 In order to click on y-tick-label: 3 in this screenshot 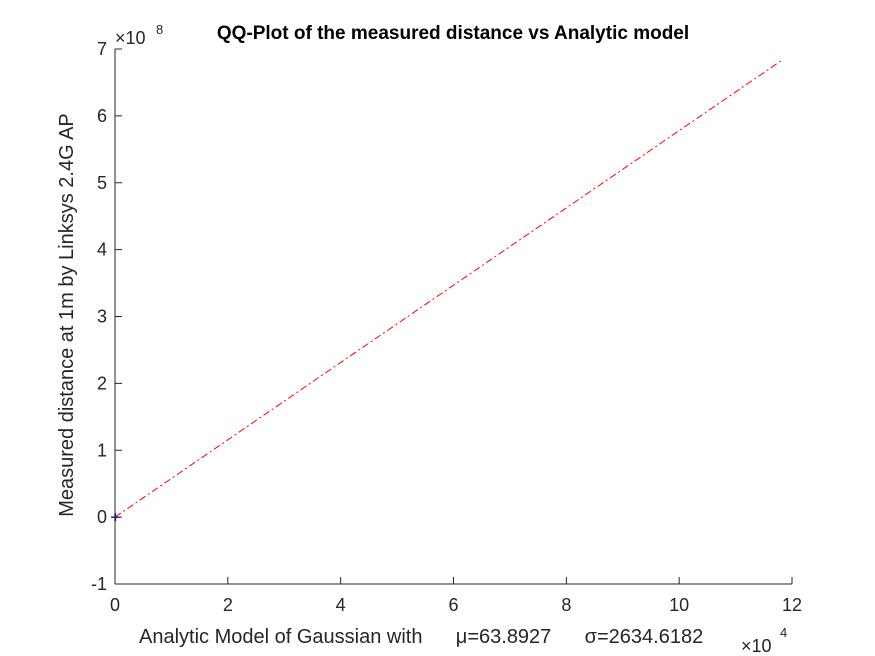, I will do `click(102, 317)`.